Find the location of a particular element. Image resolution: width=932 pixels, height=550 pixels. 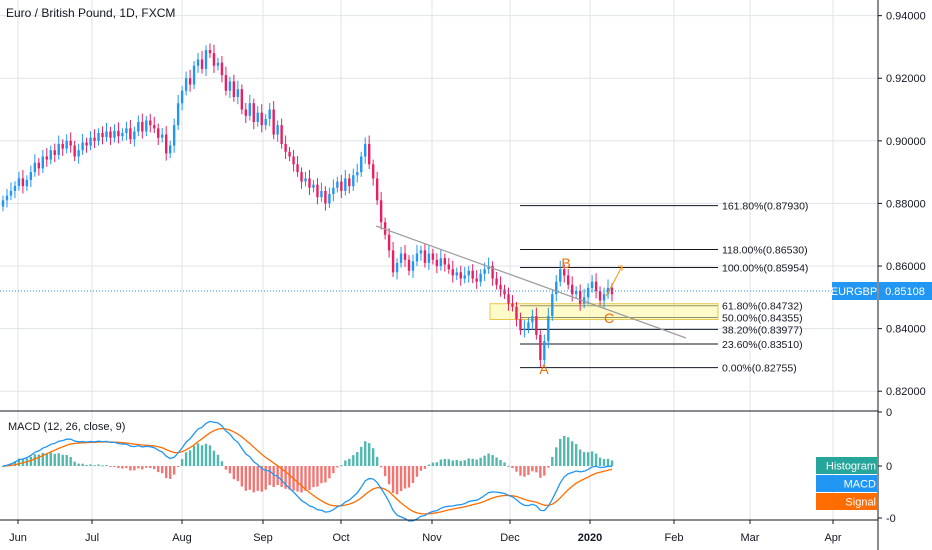

macd-y-tick-label: 0 is located at coordinates (889, 467).